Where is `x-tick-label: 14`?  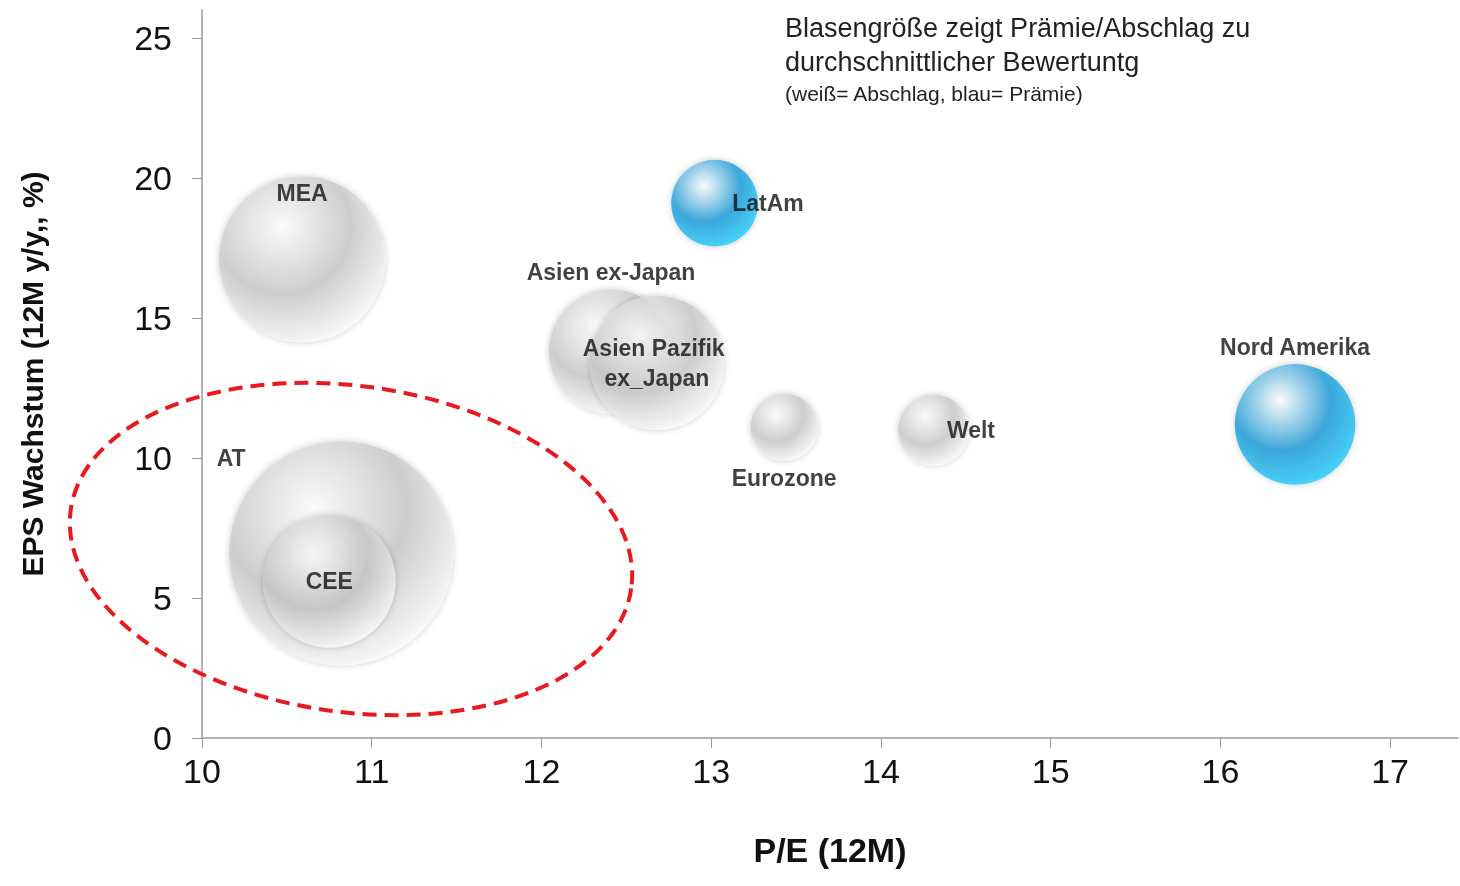
x-tick-label: 14 is located at coordinates (881, 771).